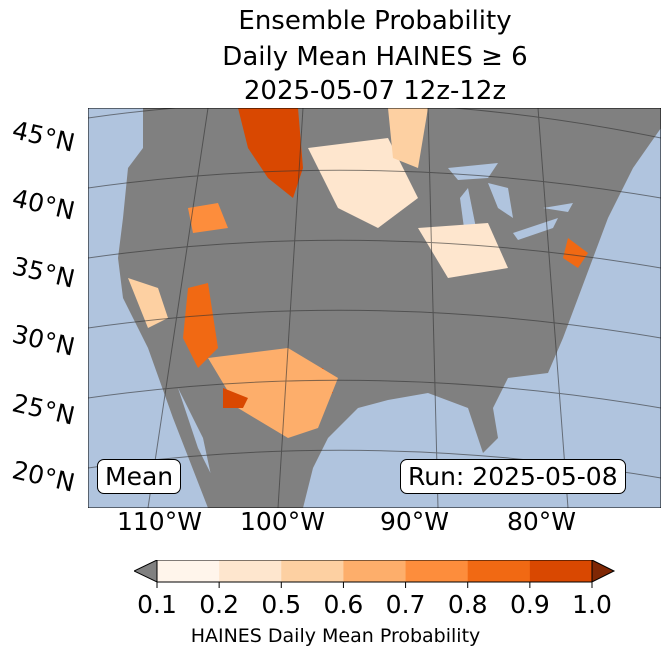 Image resolution: width=671 pixels, height=658 pixels. What do you see at coordinates (592, 604) in the screenshot?
I see `colorbar-tick-label: 1.0` at bounding box center [592, 604].